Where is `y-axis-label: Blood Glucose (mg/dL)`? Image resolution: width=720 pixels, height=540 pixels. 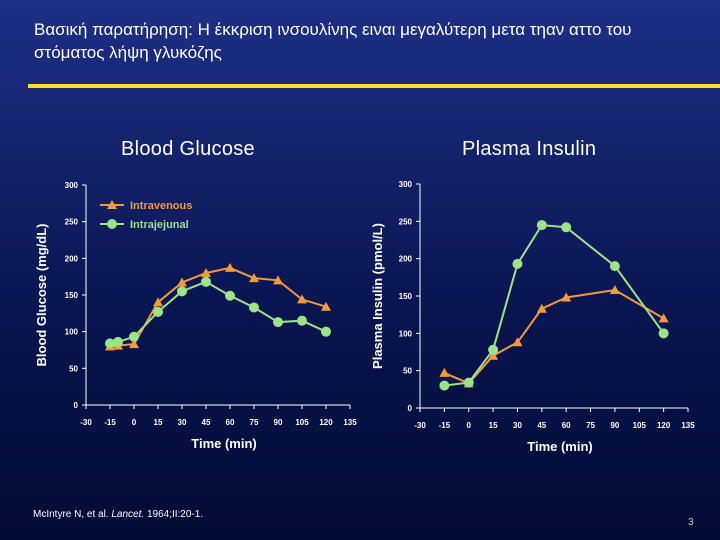 y-axis-label: Blood Glucose (mg/dL) is located at coordinates (41, 295).